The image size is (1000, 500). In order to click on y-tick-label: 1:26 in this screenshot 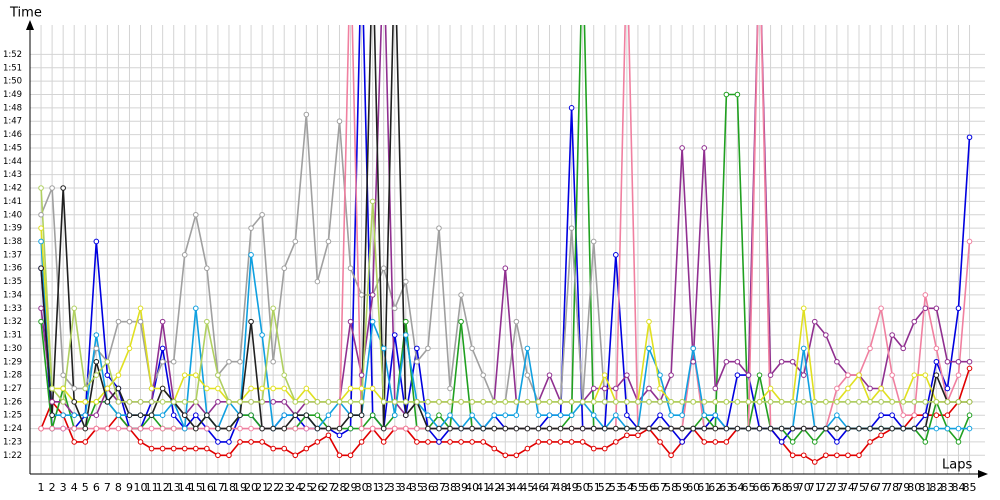, I will do `click(12, 402)`.